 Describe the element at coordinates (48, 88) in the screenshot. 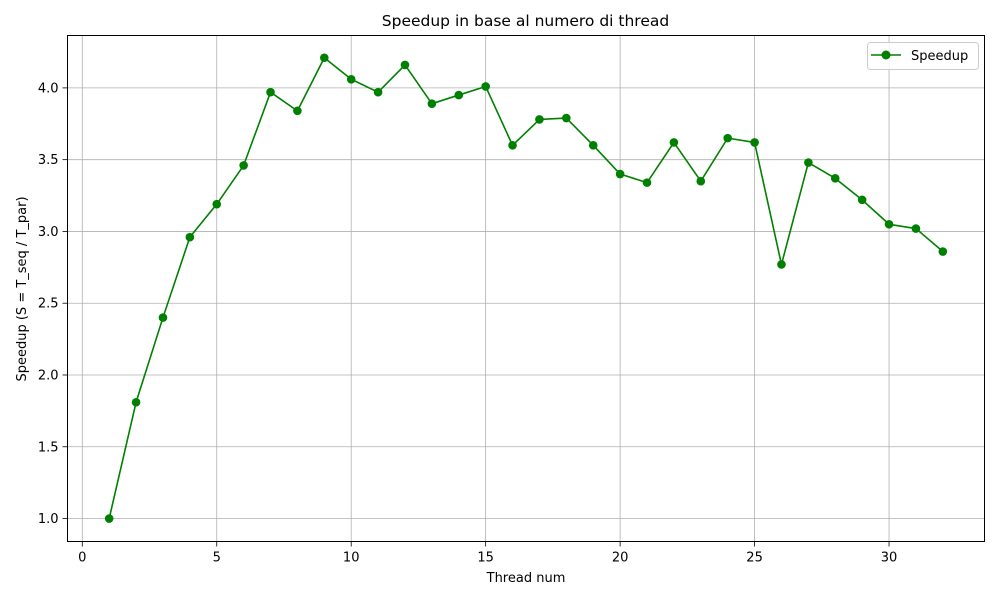

I see `y-tick-label: 4.0` at that location.